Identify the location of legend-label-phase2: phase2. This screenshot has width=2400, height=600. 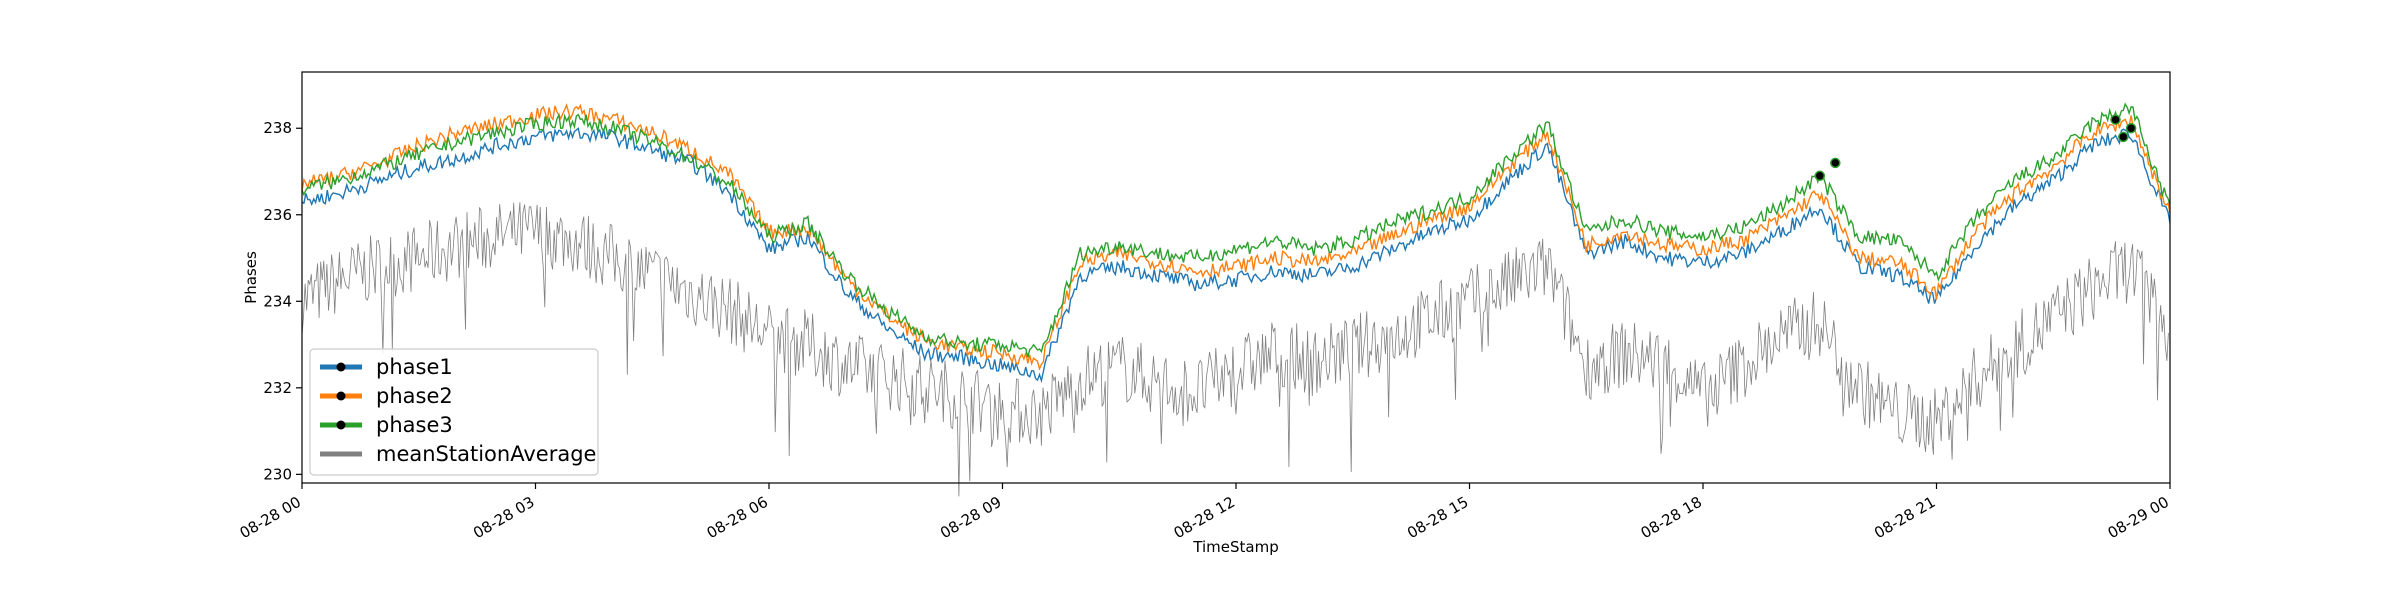
(414, 396).